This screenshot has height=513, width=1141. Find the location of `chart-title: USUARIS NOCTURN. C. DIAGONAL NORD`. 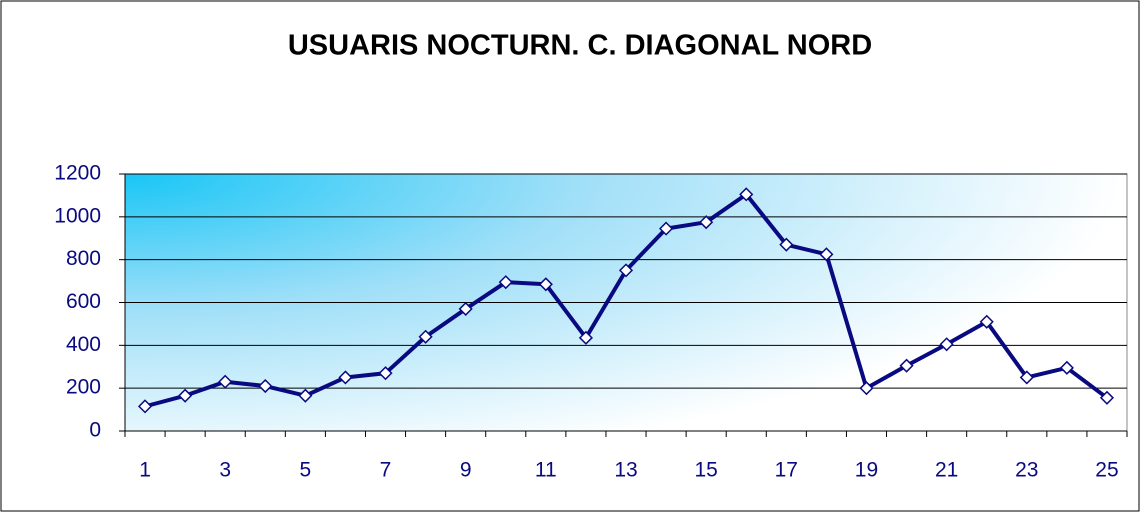

chart-title: USUARIS NOCTURN. C. DIAGONAL NORD is located at coordinates (580, 46).